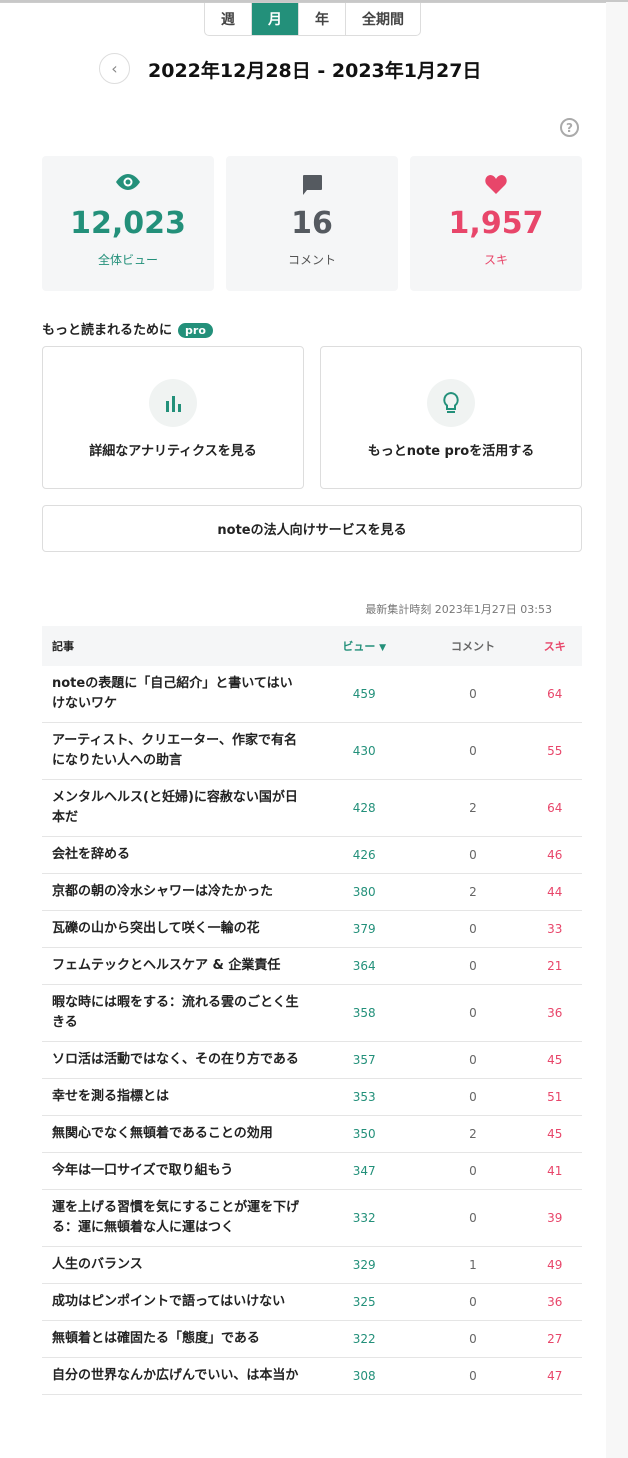 This screenshot has width=628, height=1458. I want to click on article-likes: 46, so click(554, 855).